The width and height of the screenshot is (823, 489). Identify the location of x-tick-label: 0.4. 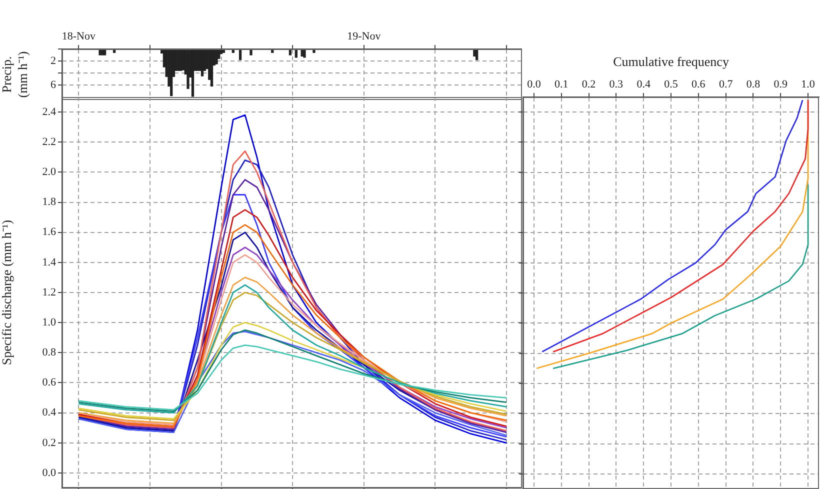
(643, 84).